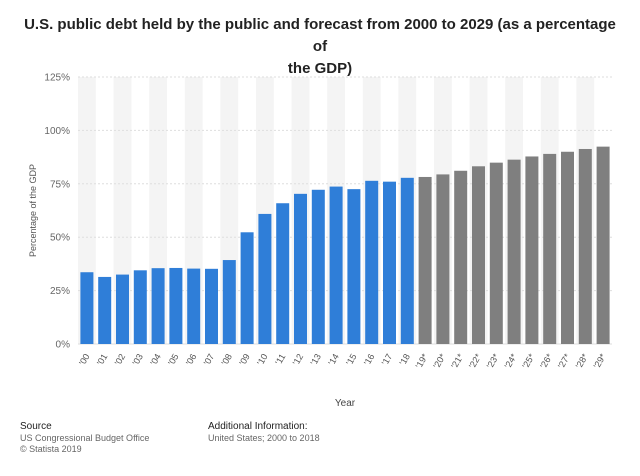 This screenshot has width=640, height=476. What do you see at coordinates (84, 359) in the screenshot?
I see `x-tick-label: '00` at bounding box center [84, 359].